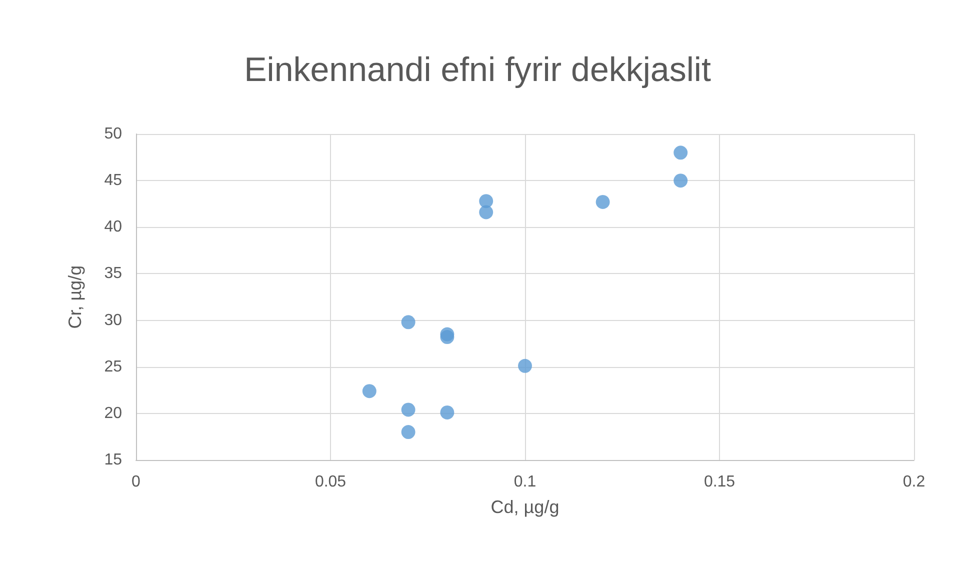 This screenshot has width=955, height=581. I want to click on y-tick-label: 20, so click(113, 413).